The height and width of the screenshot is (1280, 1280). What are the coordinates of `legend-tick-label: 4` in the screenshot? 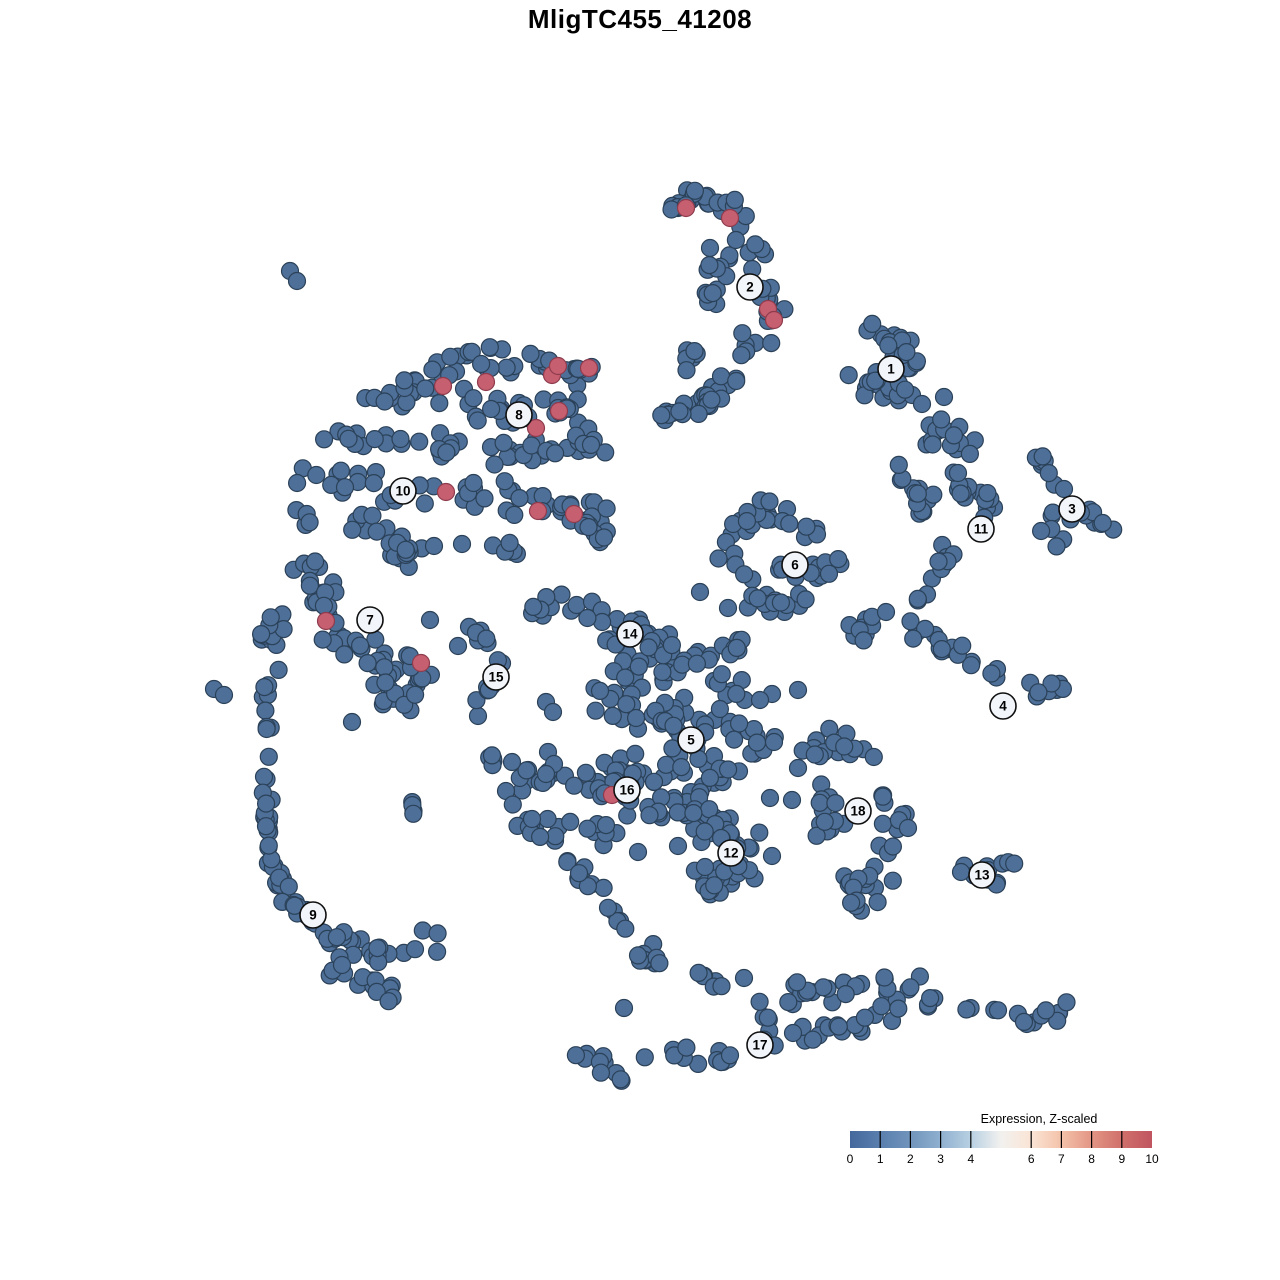 It's located at (970, 1159).